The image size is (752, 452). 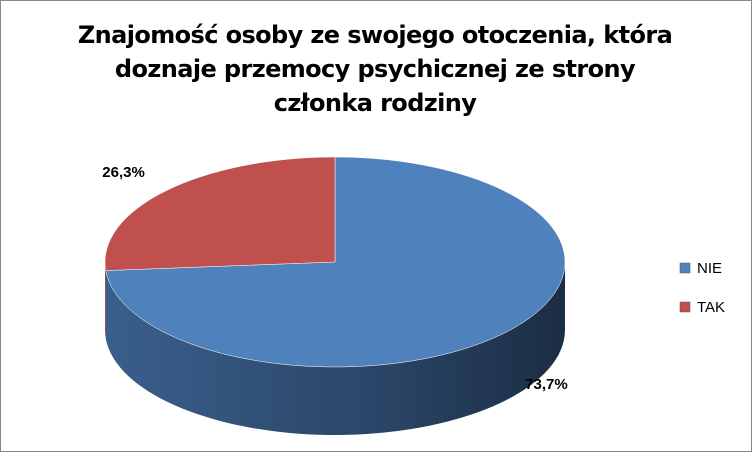 I want to click on legend-label: TAK, so click(x=711, y=307).